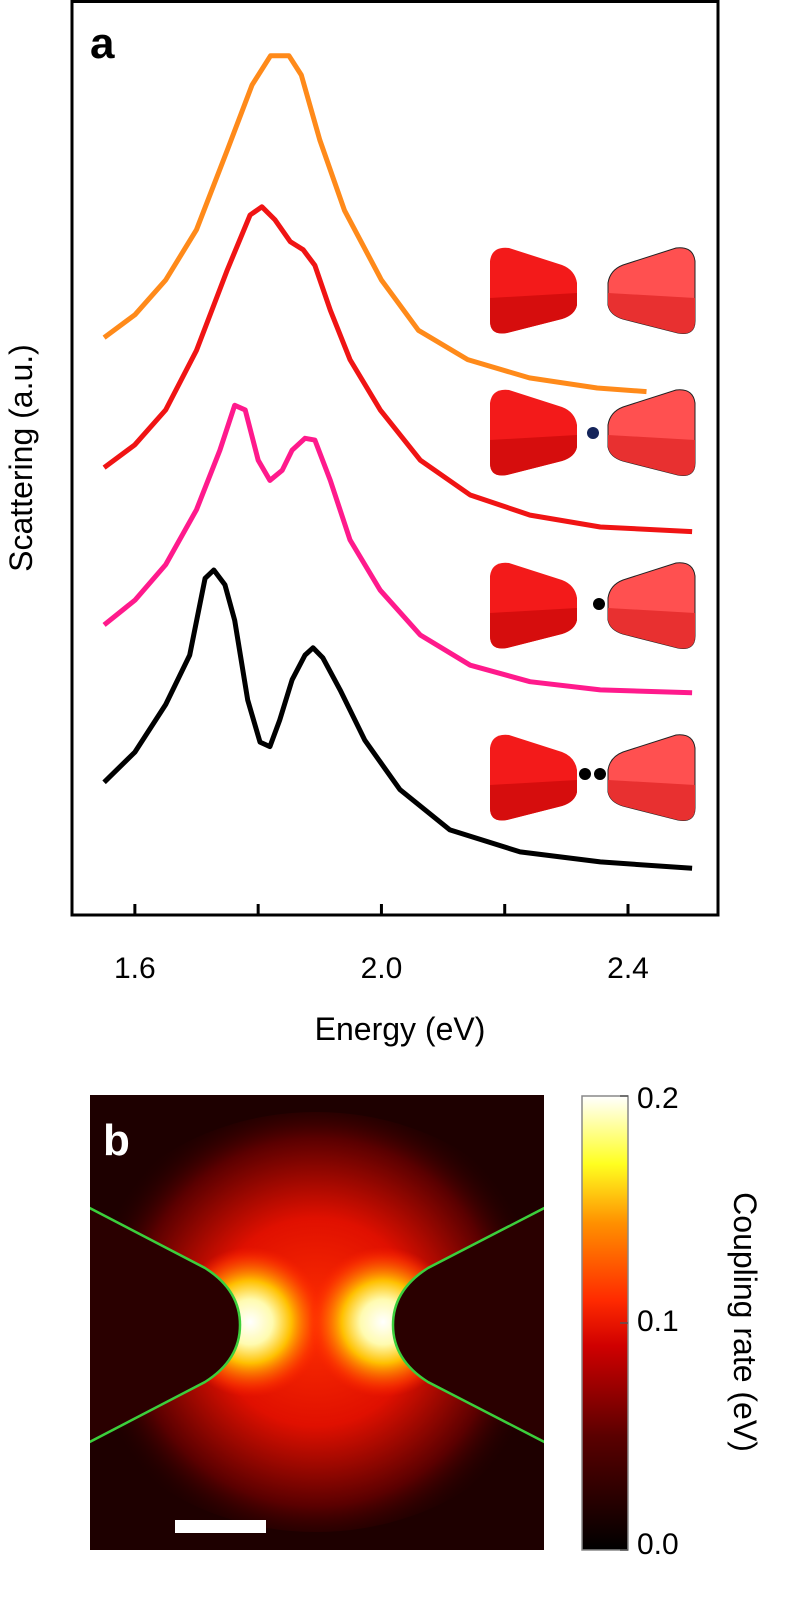 This screenshot has height=1619, width=786. Describe the element at coordinates (628, 968) in the screenshot. I see `x-tick-label: 2.4` at that location.